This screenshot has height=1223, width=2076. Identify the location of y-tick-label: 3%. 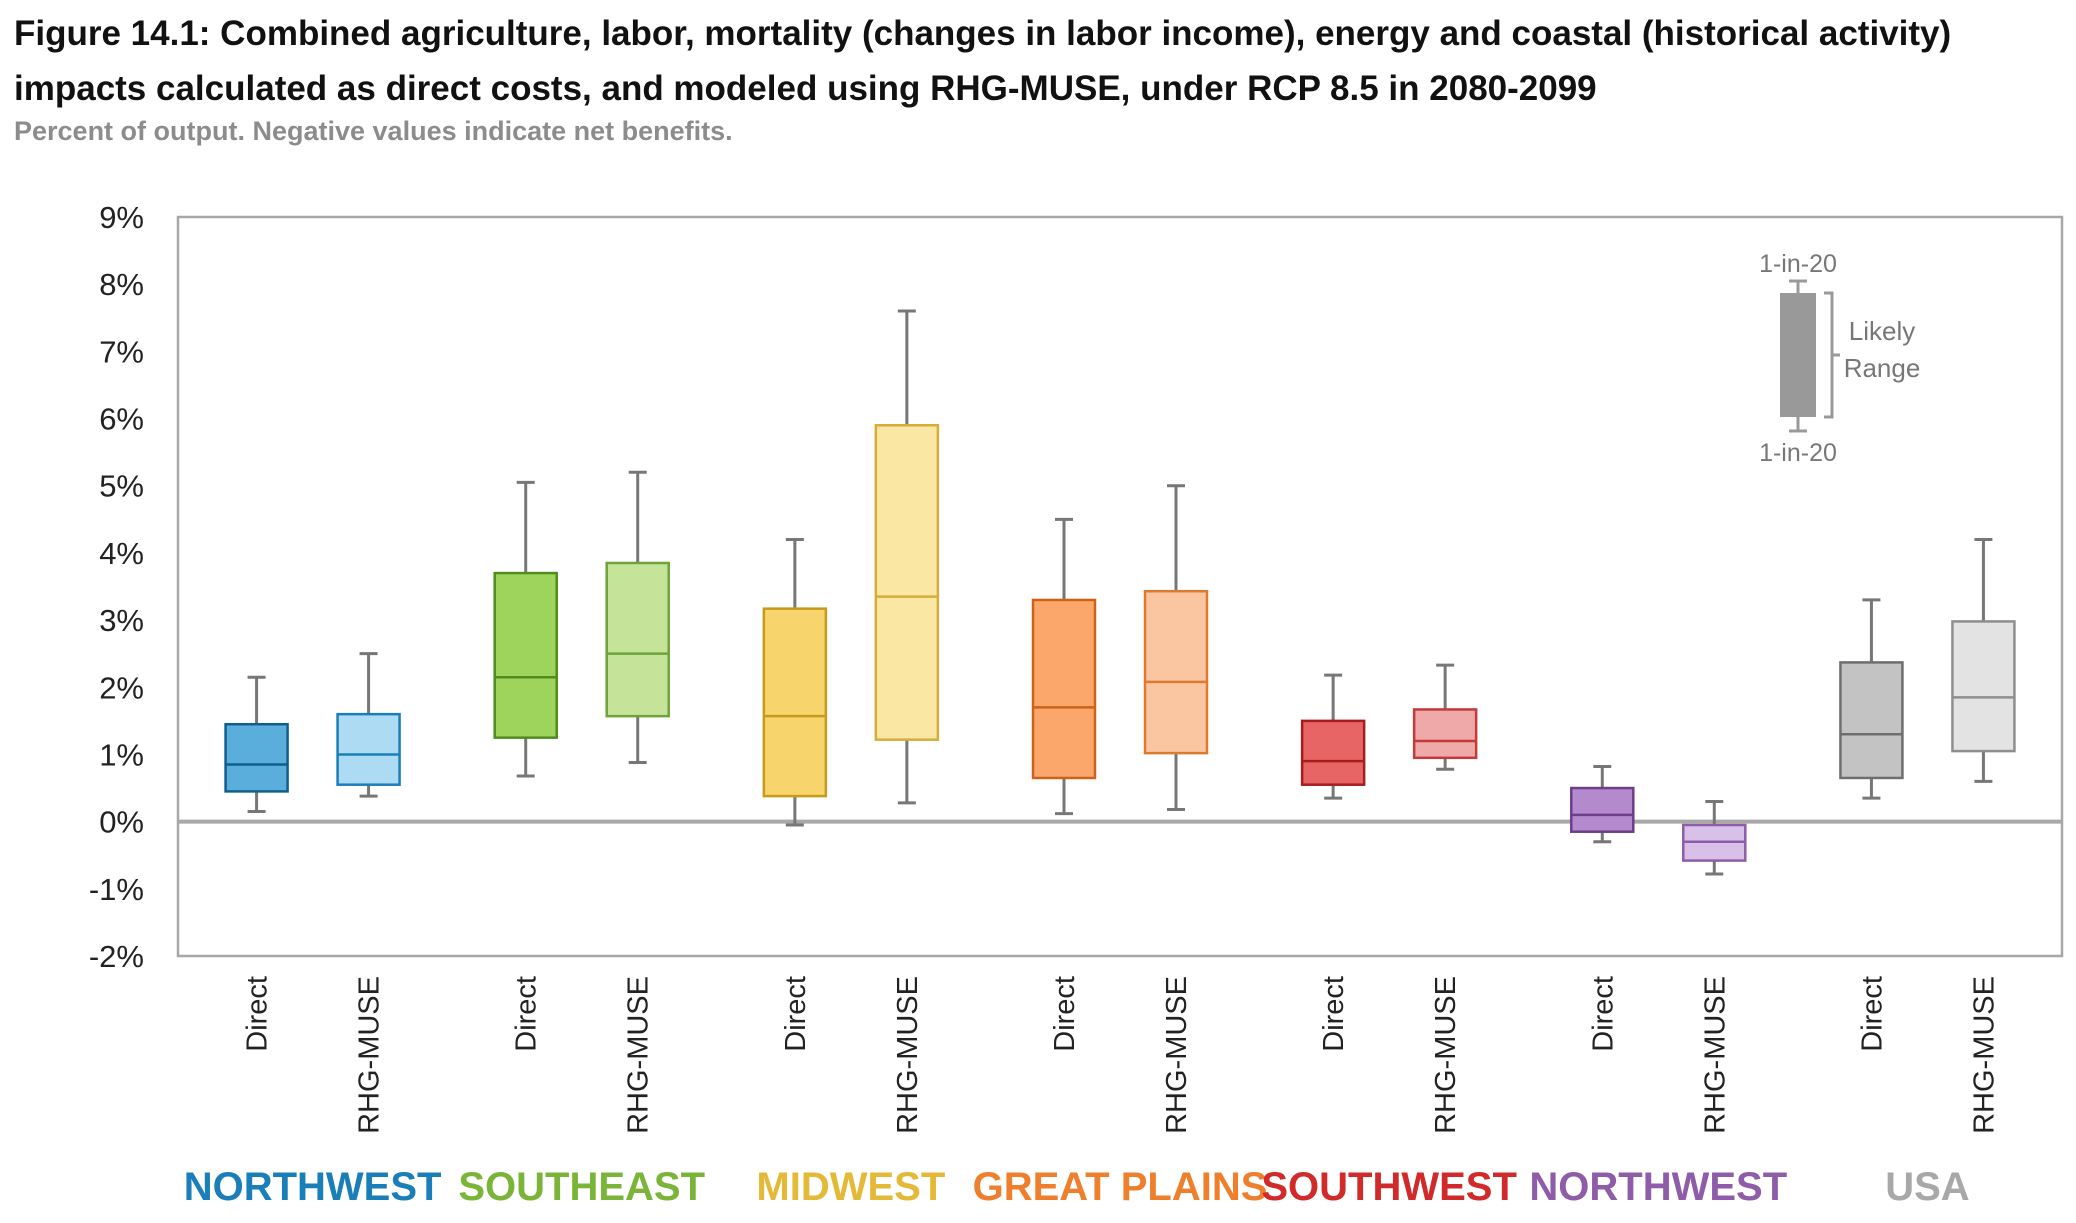
(121, 620).